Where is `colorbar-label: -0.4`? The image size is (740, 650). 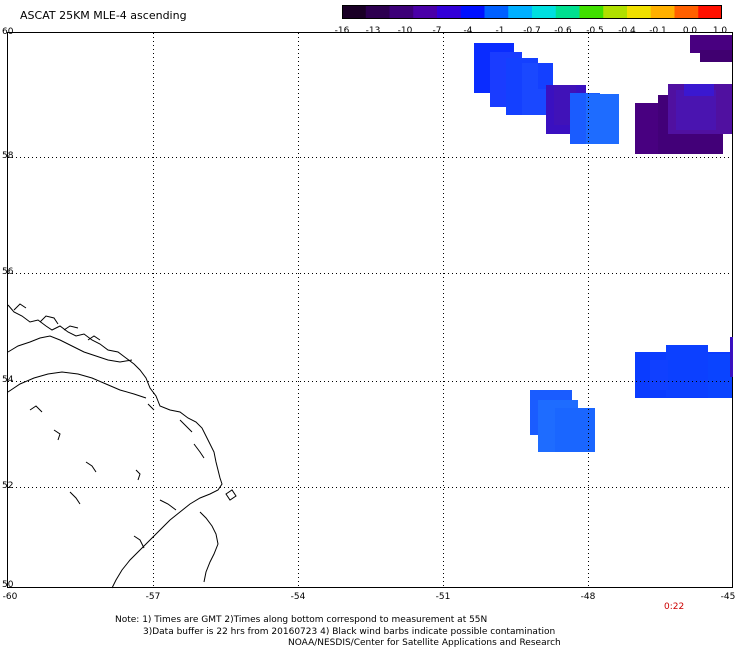 colorbar-label: -0.4 is located at coordinates (627, 31).